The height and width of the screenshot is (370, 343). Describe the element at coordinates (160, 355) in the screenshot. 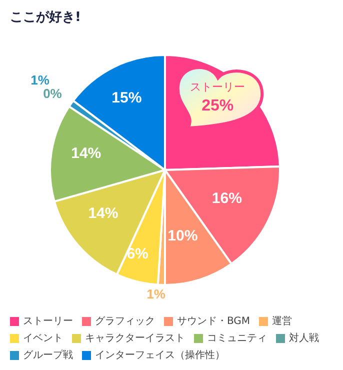

I see `legend-label: インターフェイス（操作性）` at that location.